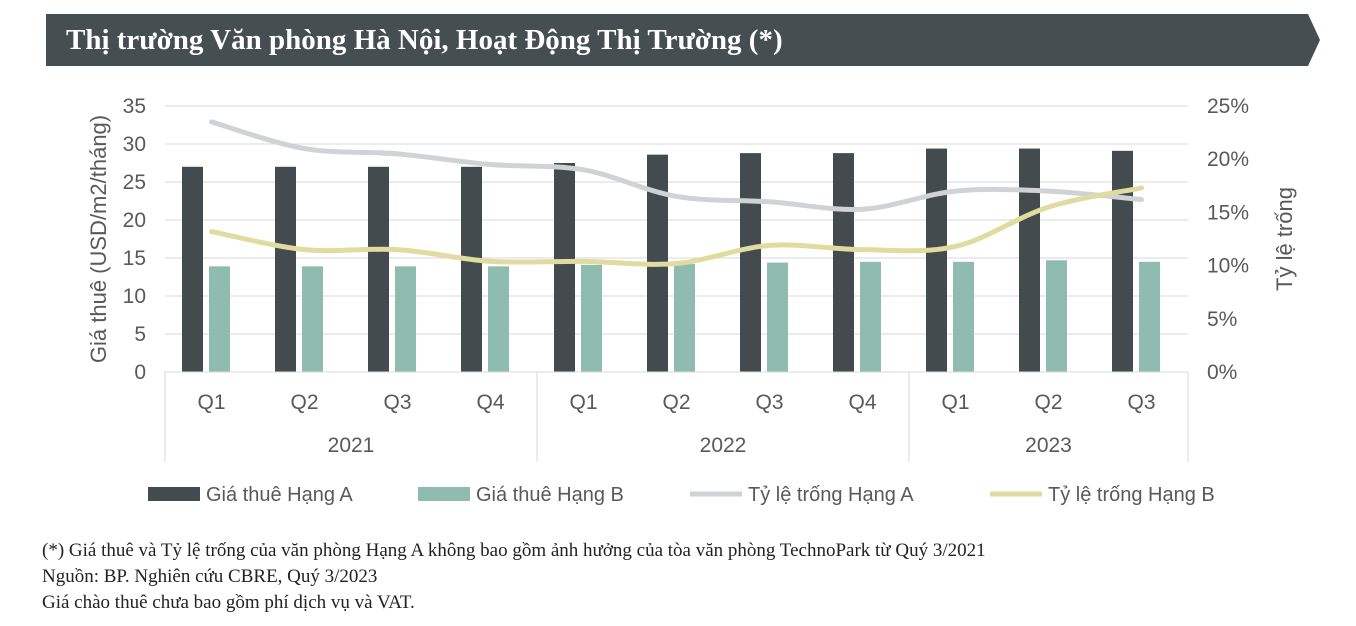  Describe the element at coordinates (279, 495) in the screenshot. I see `legend-label: Giá thuê Hạng A` at that location.